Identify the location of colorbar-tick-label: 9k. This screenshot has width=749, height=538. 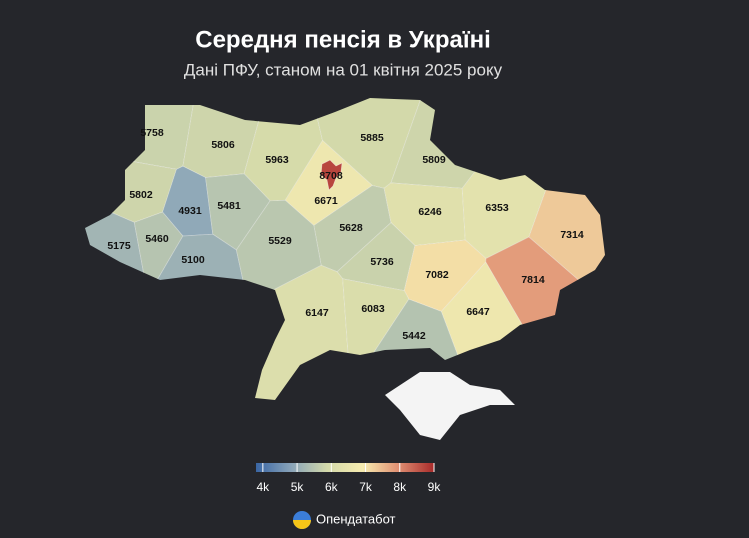
(435, 487).